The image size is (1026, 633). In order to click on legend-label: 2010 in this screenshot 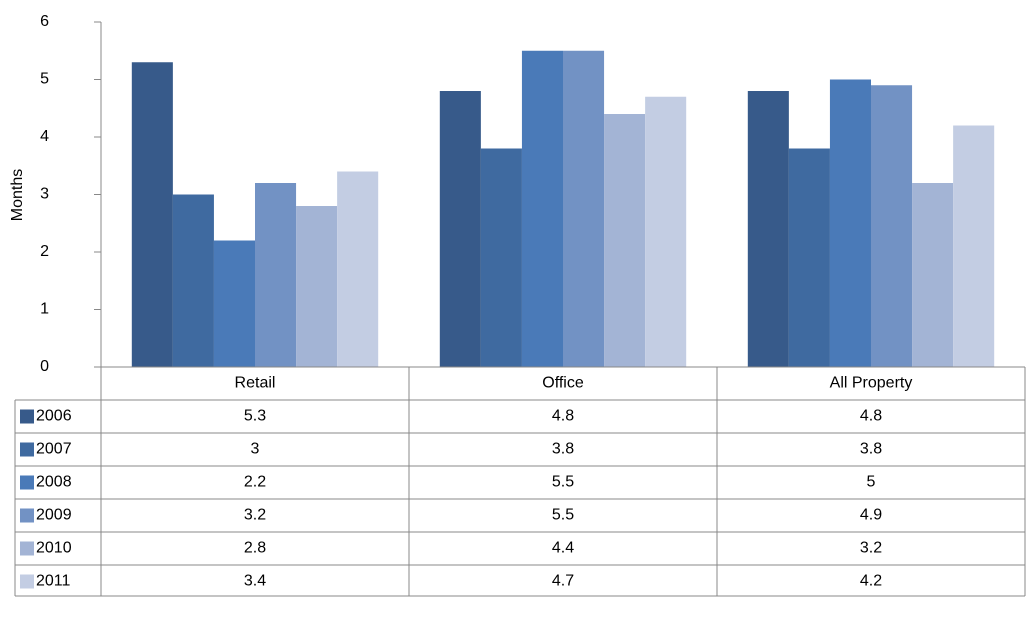, I will do `click(54, 548)`.